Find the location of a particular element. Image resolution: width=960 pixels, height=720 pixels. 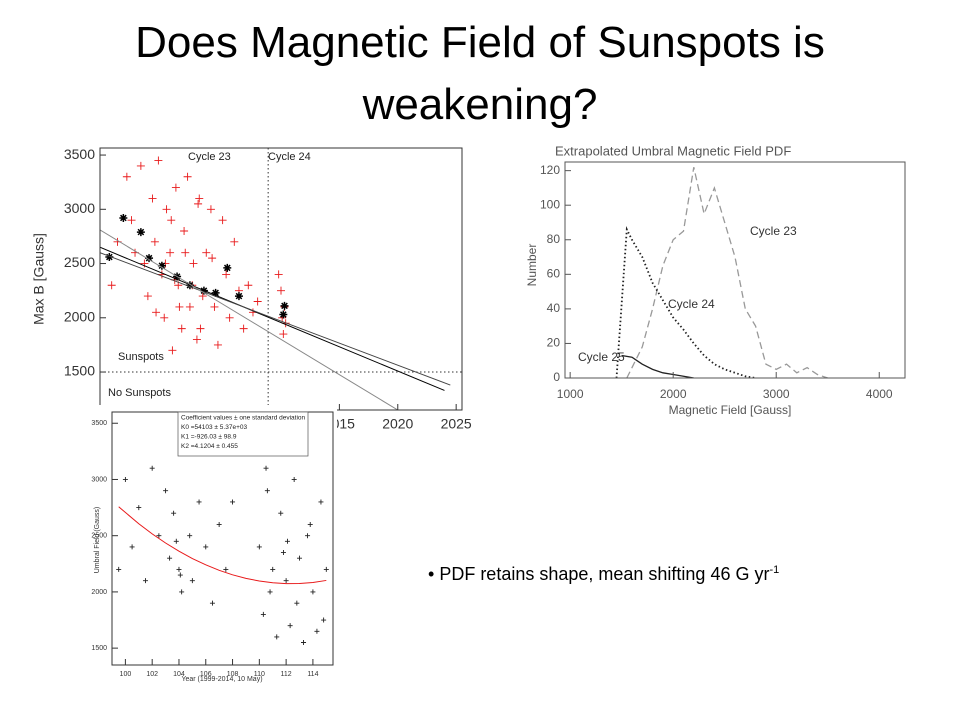

annotation: Cycle 23 is located at coordinates (209, 157).